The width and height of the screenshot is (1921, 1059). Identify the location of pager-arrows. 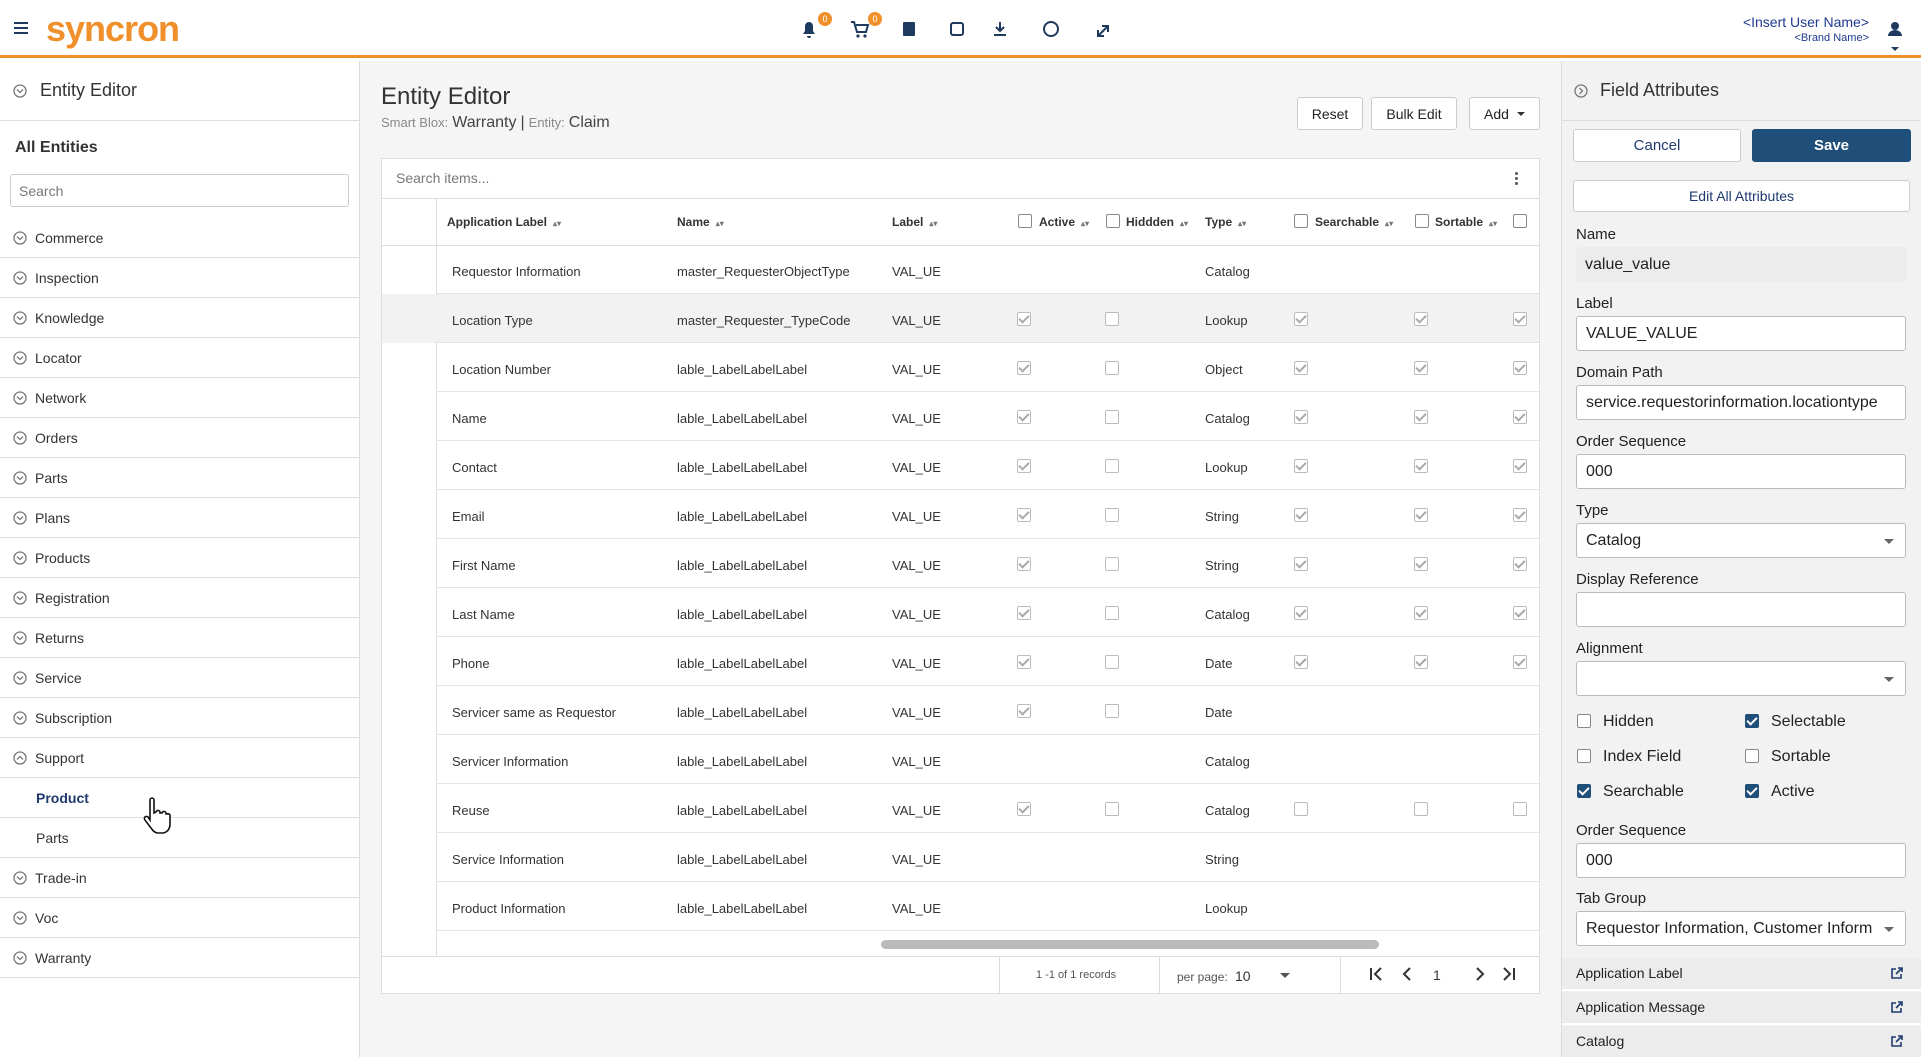
(1448, 974).